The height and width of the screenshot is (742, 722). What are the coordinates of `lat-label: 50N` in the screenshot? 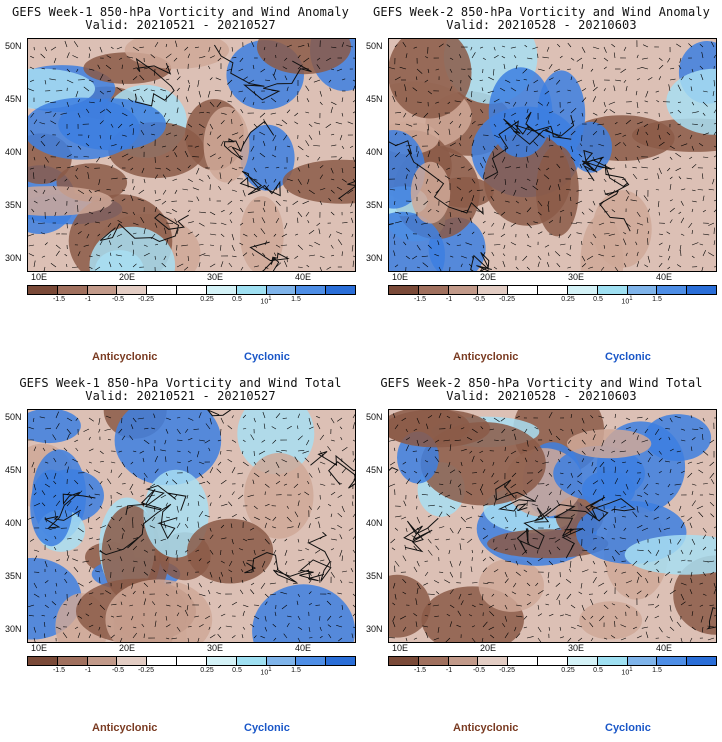 It's located at (13, 46).